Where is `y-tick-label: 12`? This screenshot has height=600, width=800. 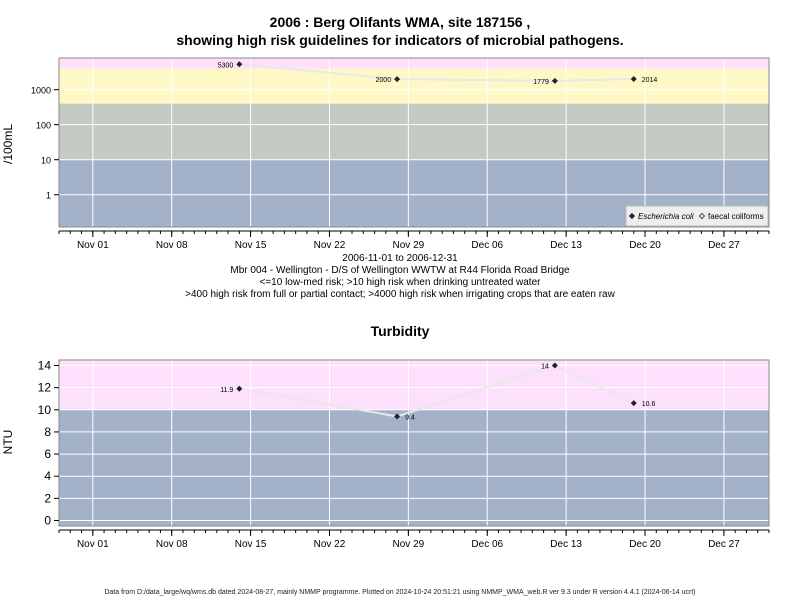
y-tick-label: 12 is located at coordinates (45, 388).